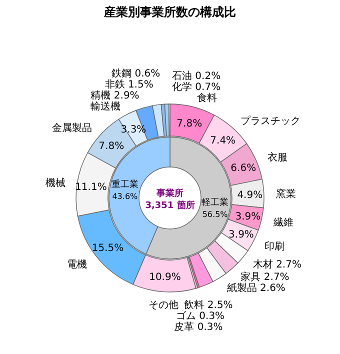 This screenshot has width=340, height=354. Describe the element at coordinates (124, 184) in the screenshot. I see `slice-label: 重工業` at that location.